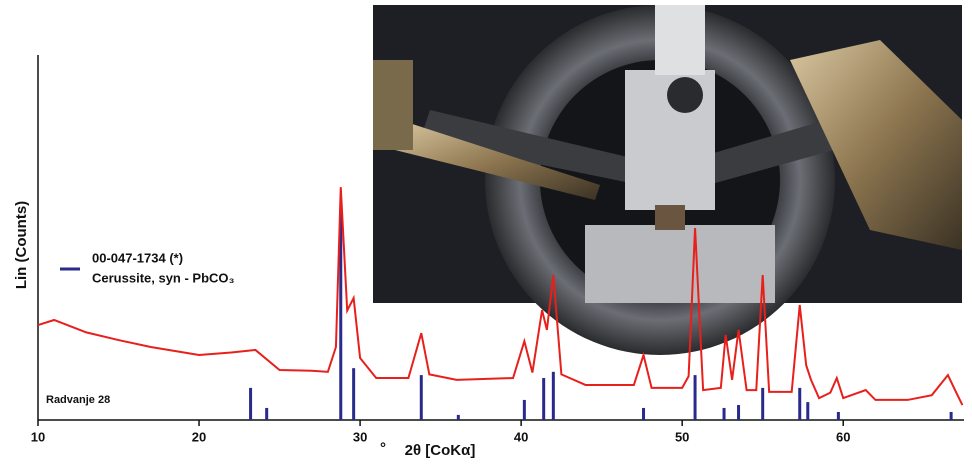  Describe the element at coordinates (163, 277) in the screenshot. I see `legend-description: Cerussite, syn - PbCO₃` at that location.